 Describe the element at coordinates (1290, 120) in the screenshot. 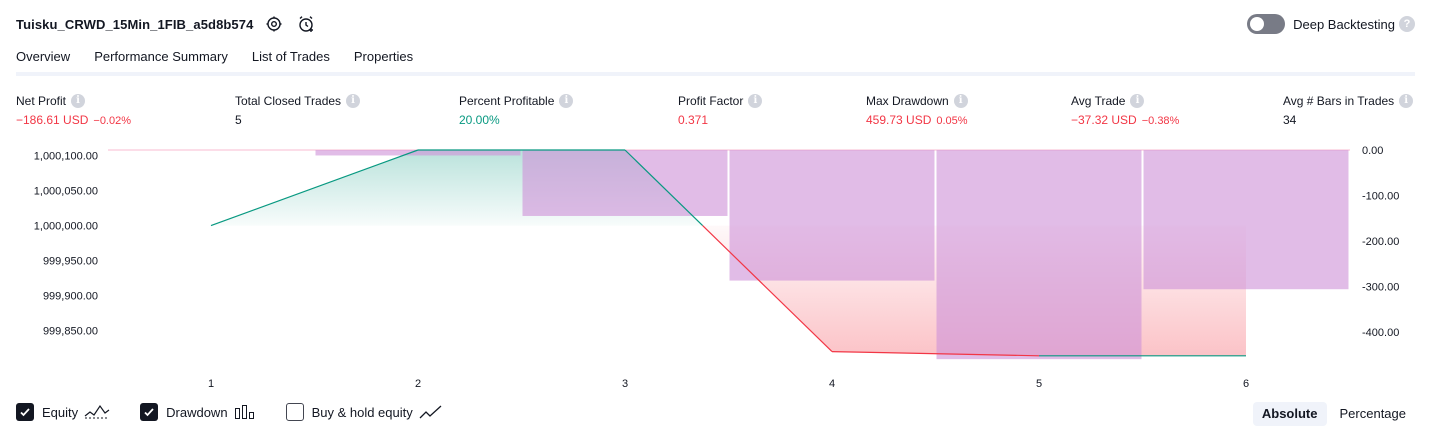

I see `metric-value: 34` at that location.